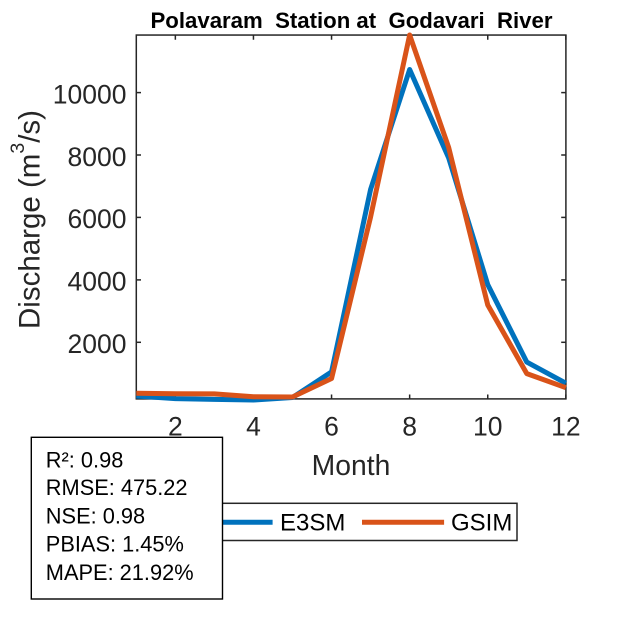  I want to click on svg-text: NSE: 0.98, so click(95, 515).